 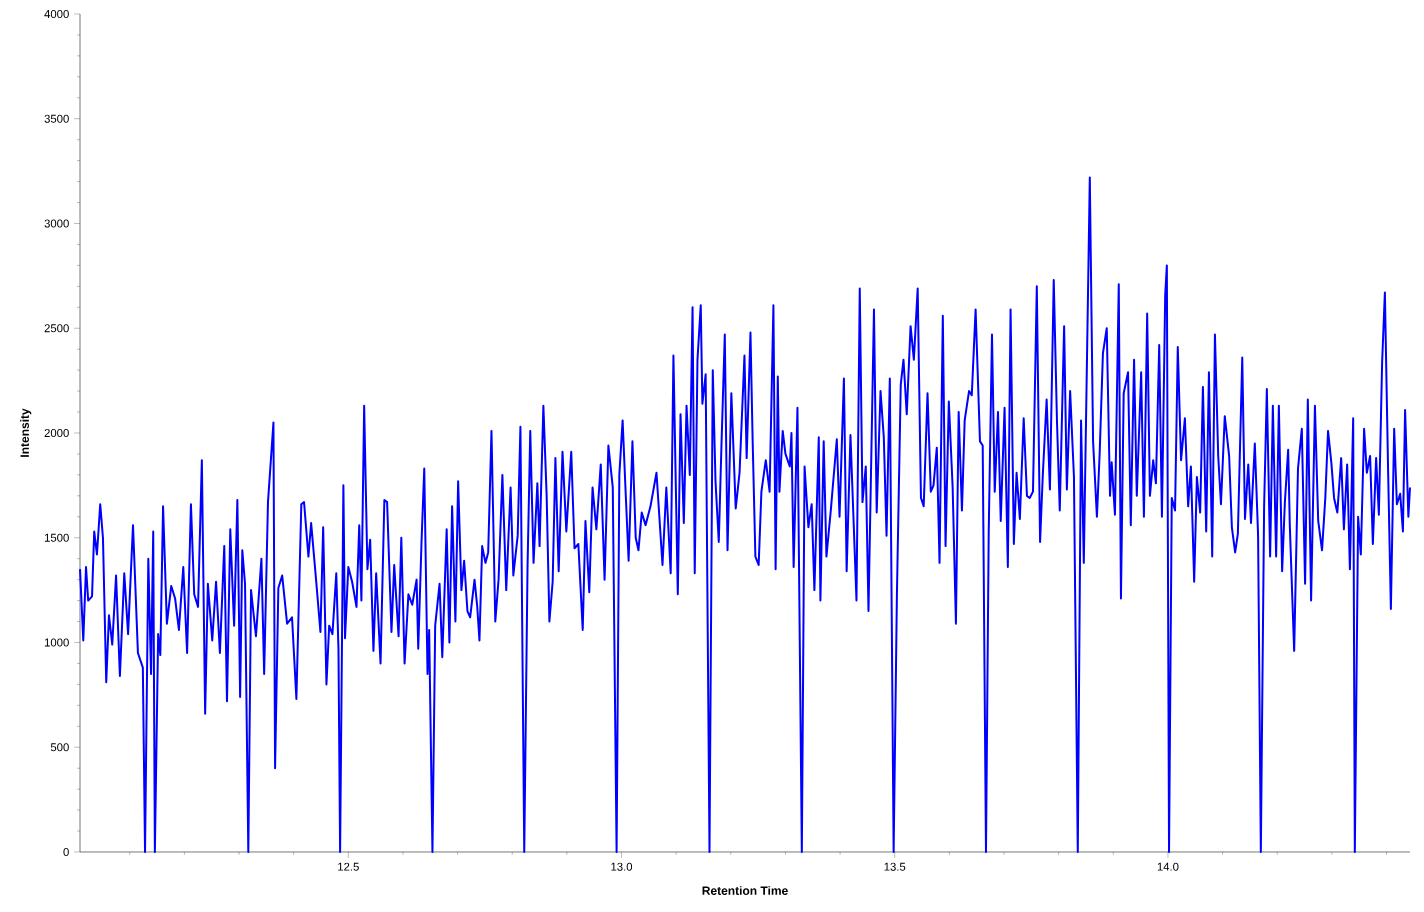 What do you see at coordinates (66, 851) in the screenshot?
I see `y-tick-label: 0` at bounding box center [66, 851].